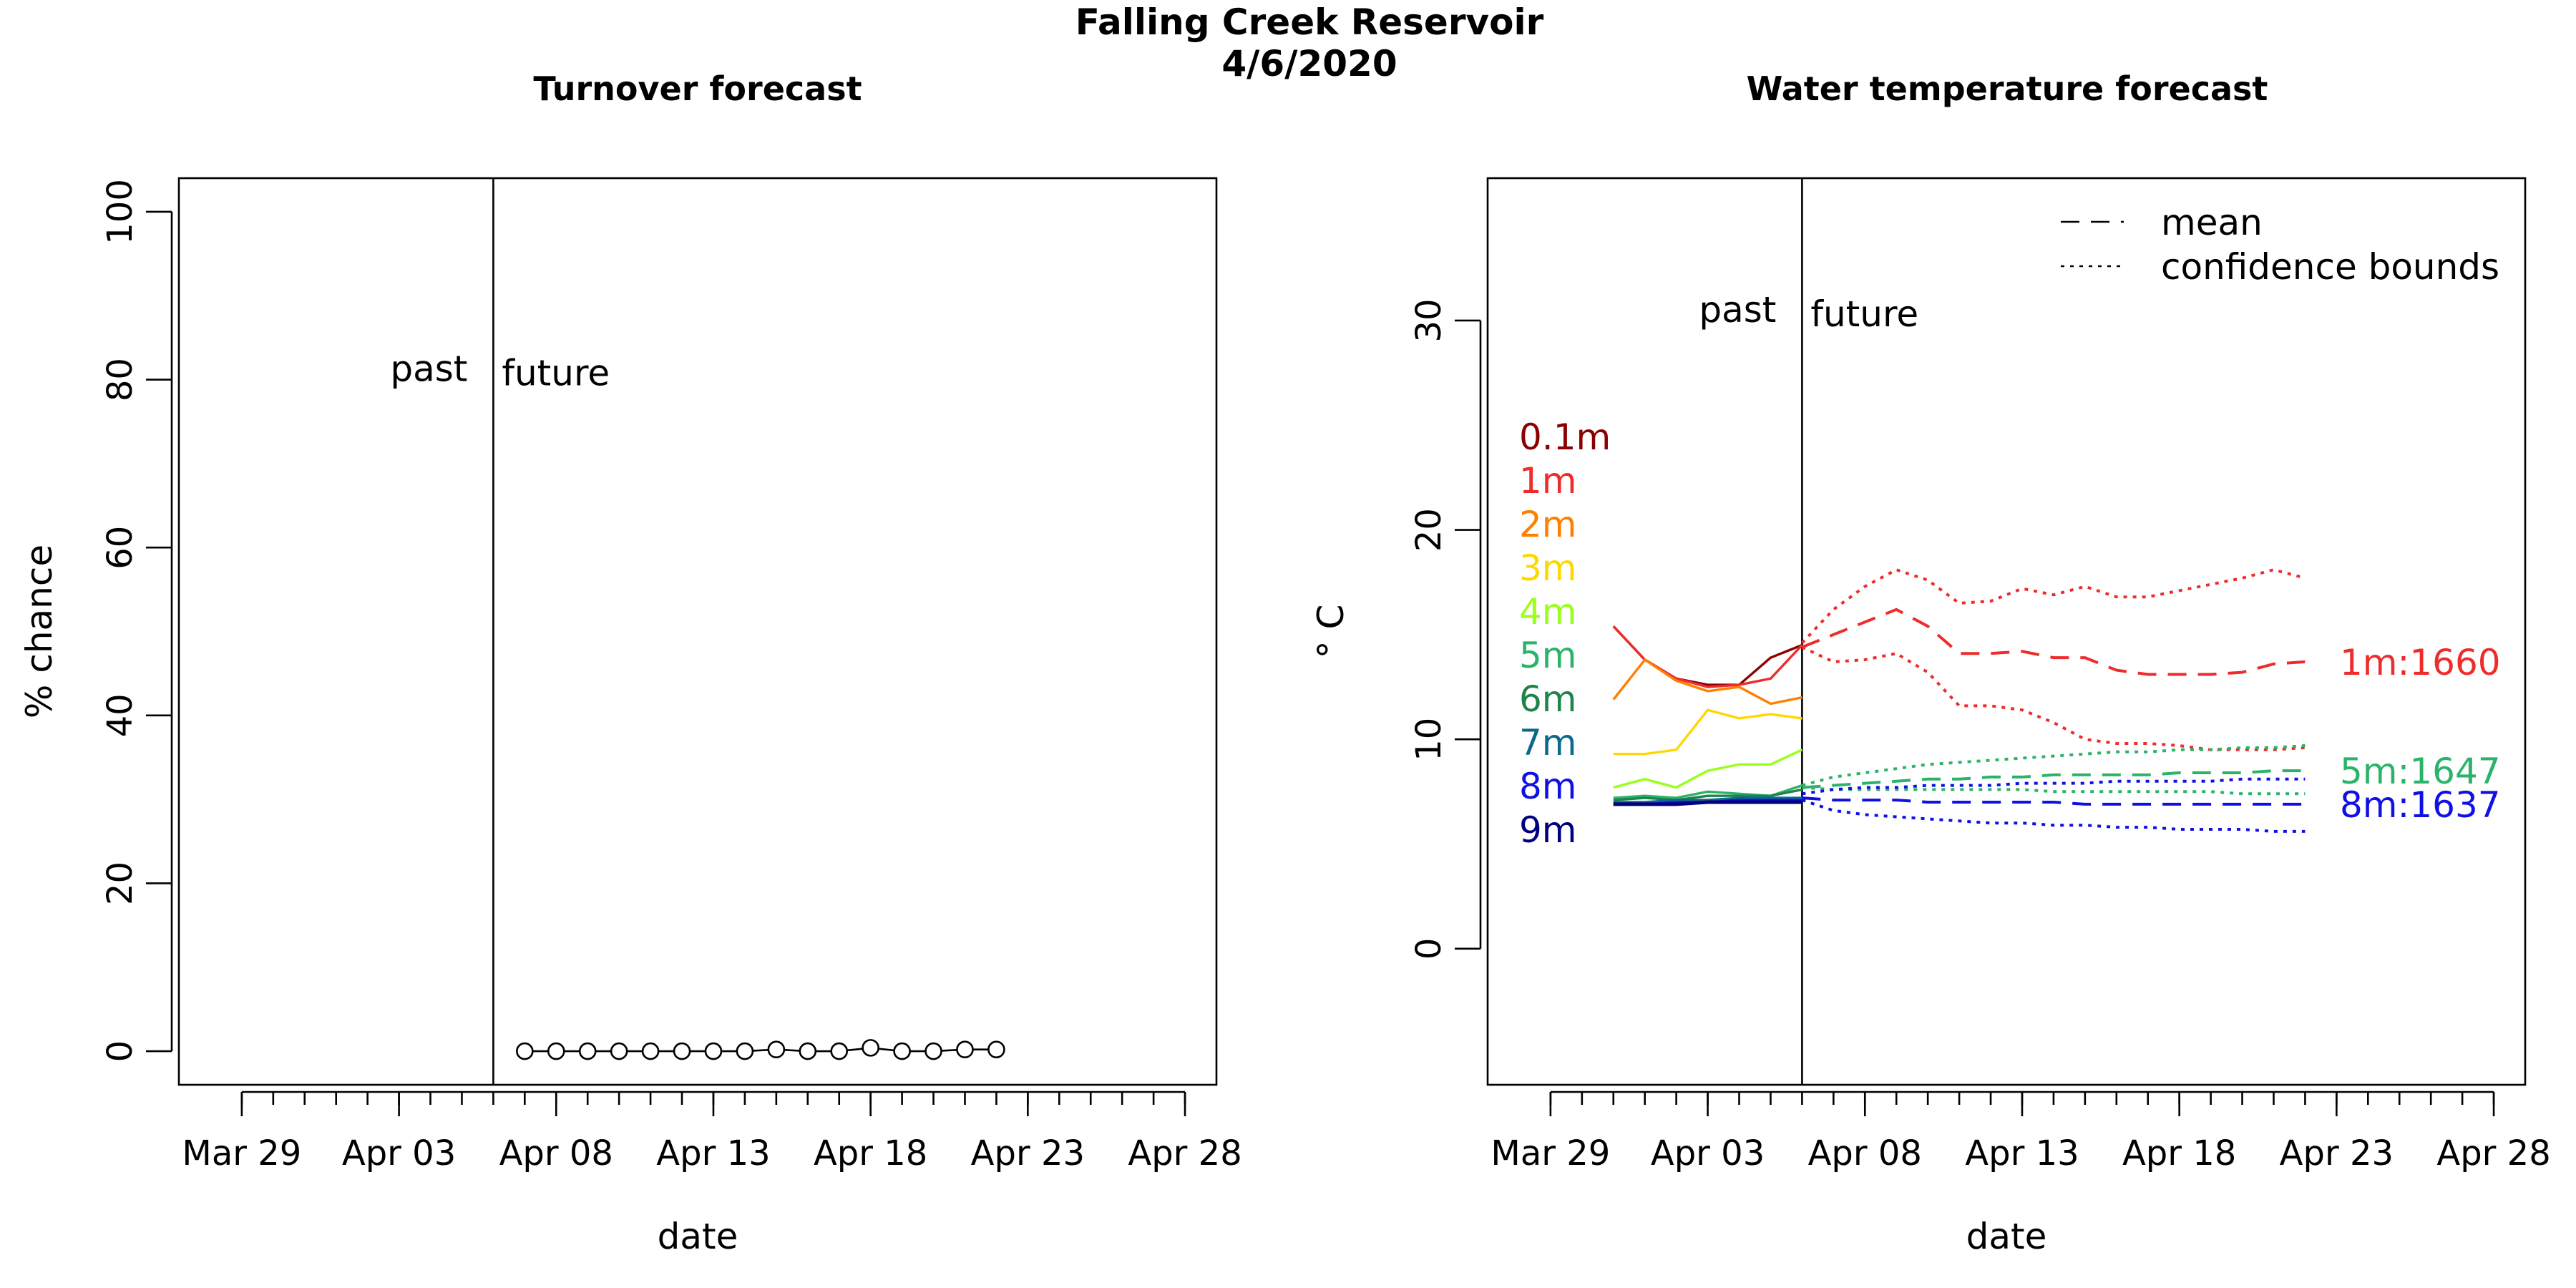 The height and width of the screenshot is (1288, 2576). What do you see at coordinates (1548, 830) in the screenshot?
I see `depth-label: 9m` at bounding box center [1548, 830].